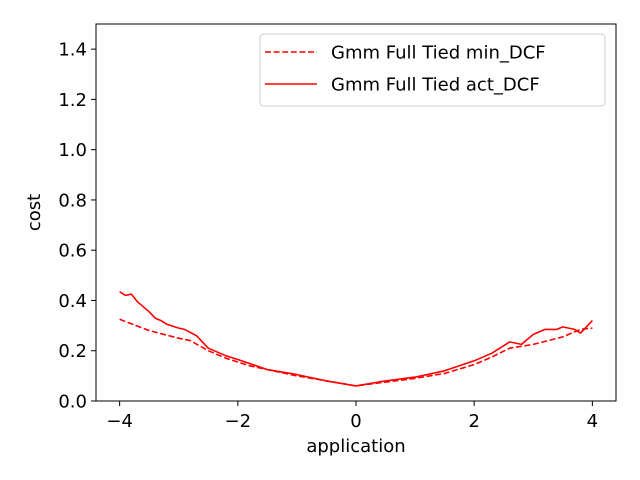  I want to click on y-tick-label: 0.2, so click(72, 351).